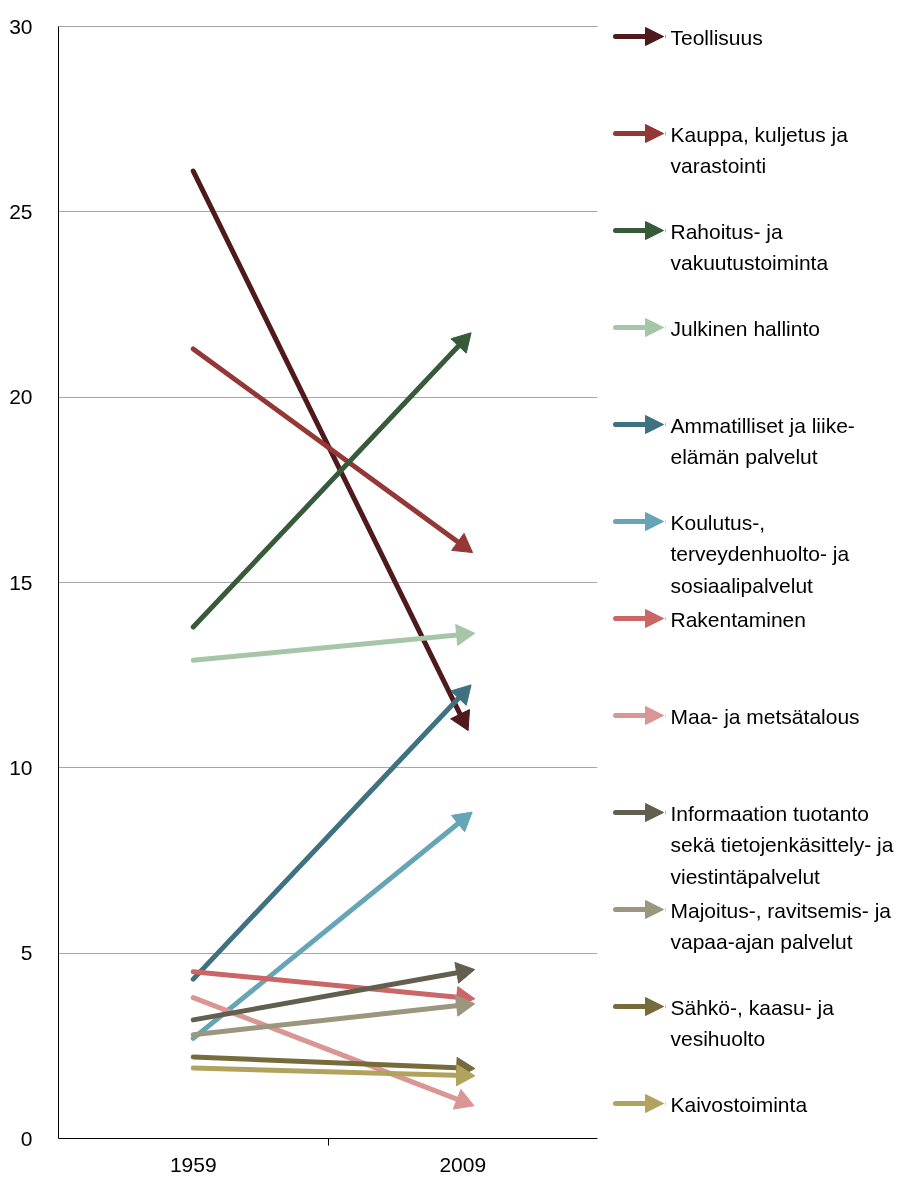 The height and width of the screenshot is (1187, 919). What do you see at coordinates (193, 1164) in the screenshot?
I see `x-tick-label: 1959` at bounding box center [193, 1164].